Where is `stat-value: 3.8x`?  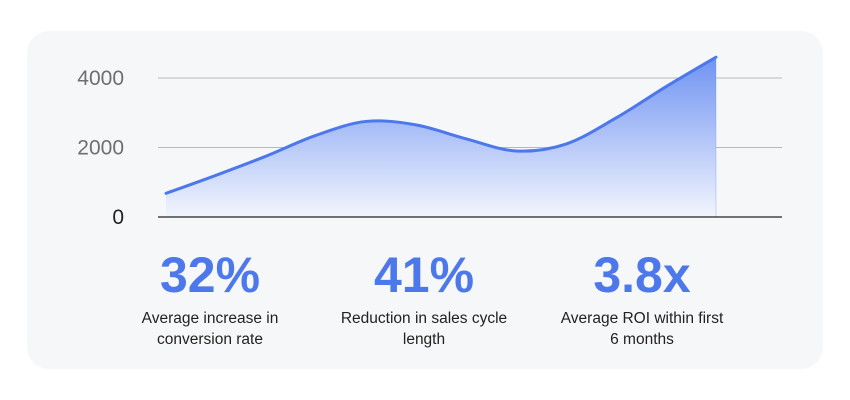
stat-value: 3.8x is located at coordinates (642, 275).